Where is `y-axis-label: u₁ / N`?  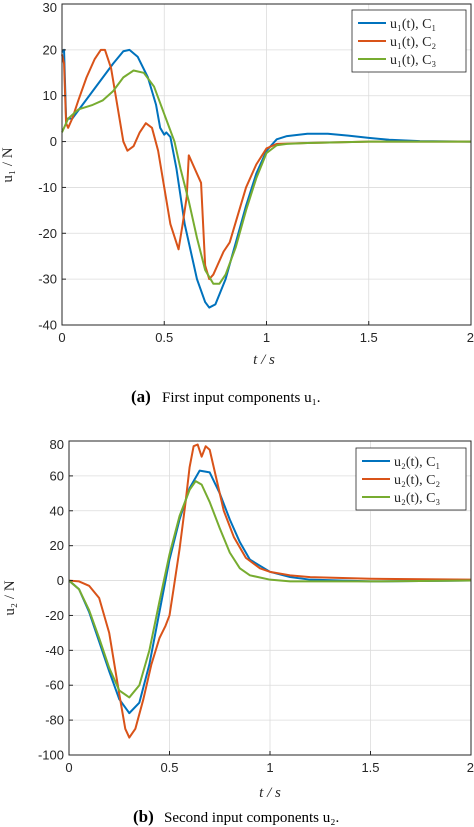 y-axis-label: u₁ / N is located at coordinates (8, 164).